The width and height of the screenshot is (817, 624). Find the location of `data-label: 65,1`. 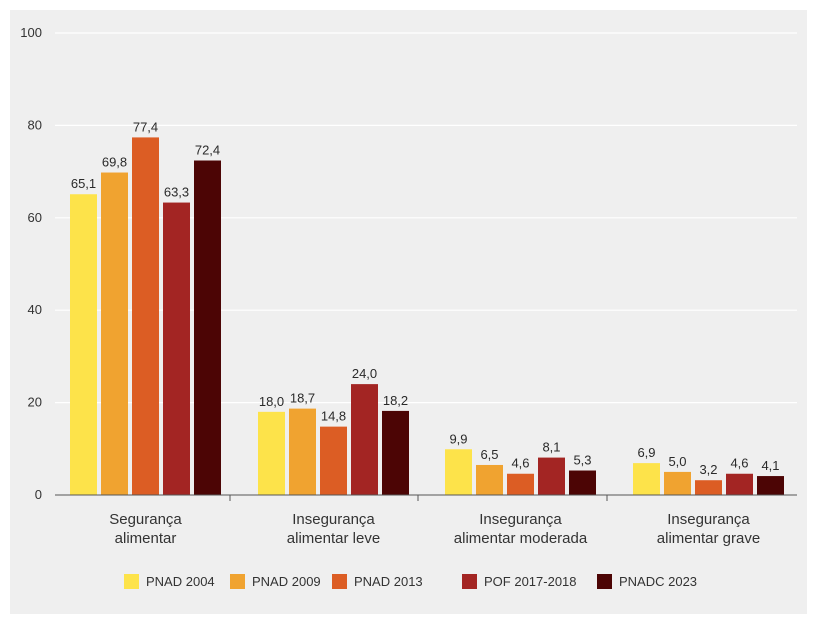

data-label: 65,1 is located at coordinates (83, 183).